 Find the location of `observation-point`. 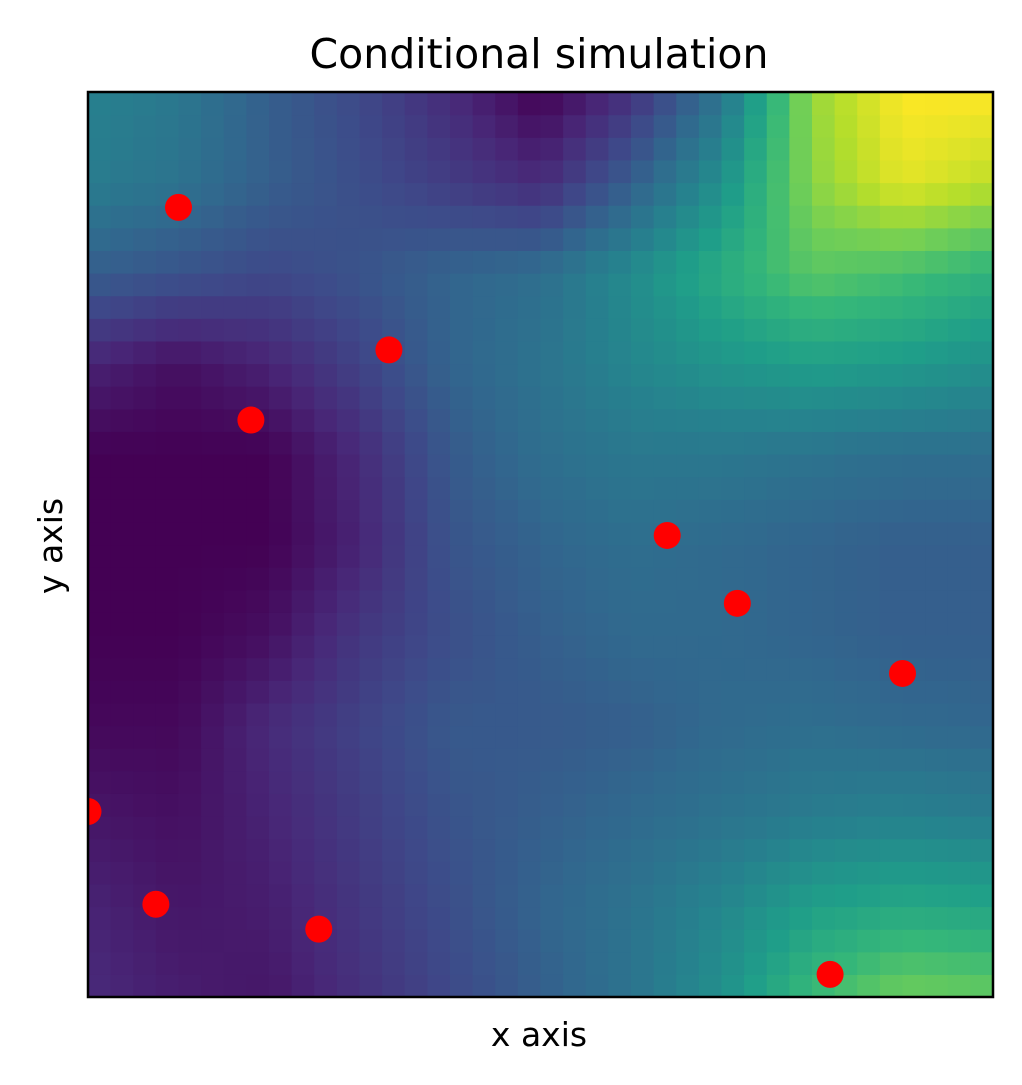

observation-point is located at coordinates (319, 929).